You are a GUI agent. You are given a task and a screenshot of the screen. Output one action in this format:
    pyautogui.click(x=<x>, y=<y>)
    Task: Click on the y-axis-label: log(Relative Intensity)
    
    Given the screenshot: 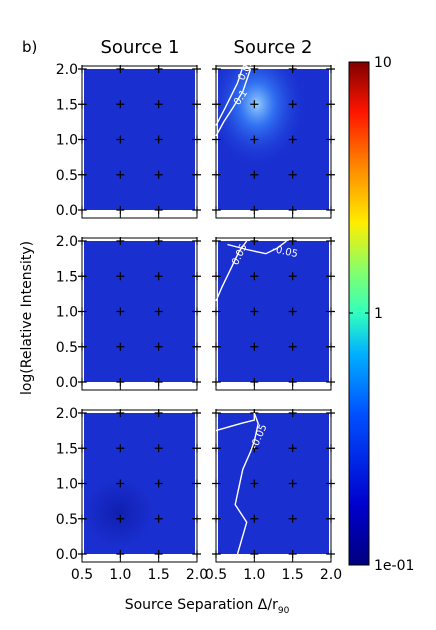 What is the action you would take?
    pyautogui.click(x=27, y=318)
    